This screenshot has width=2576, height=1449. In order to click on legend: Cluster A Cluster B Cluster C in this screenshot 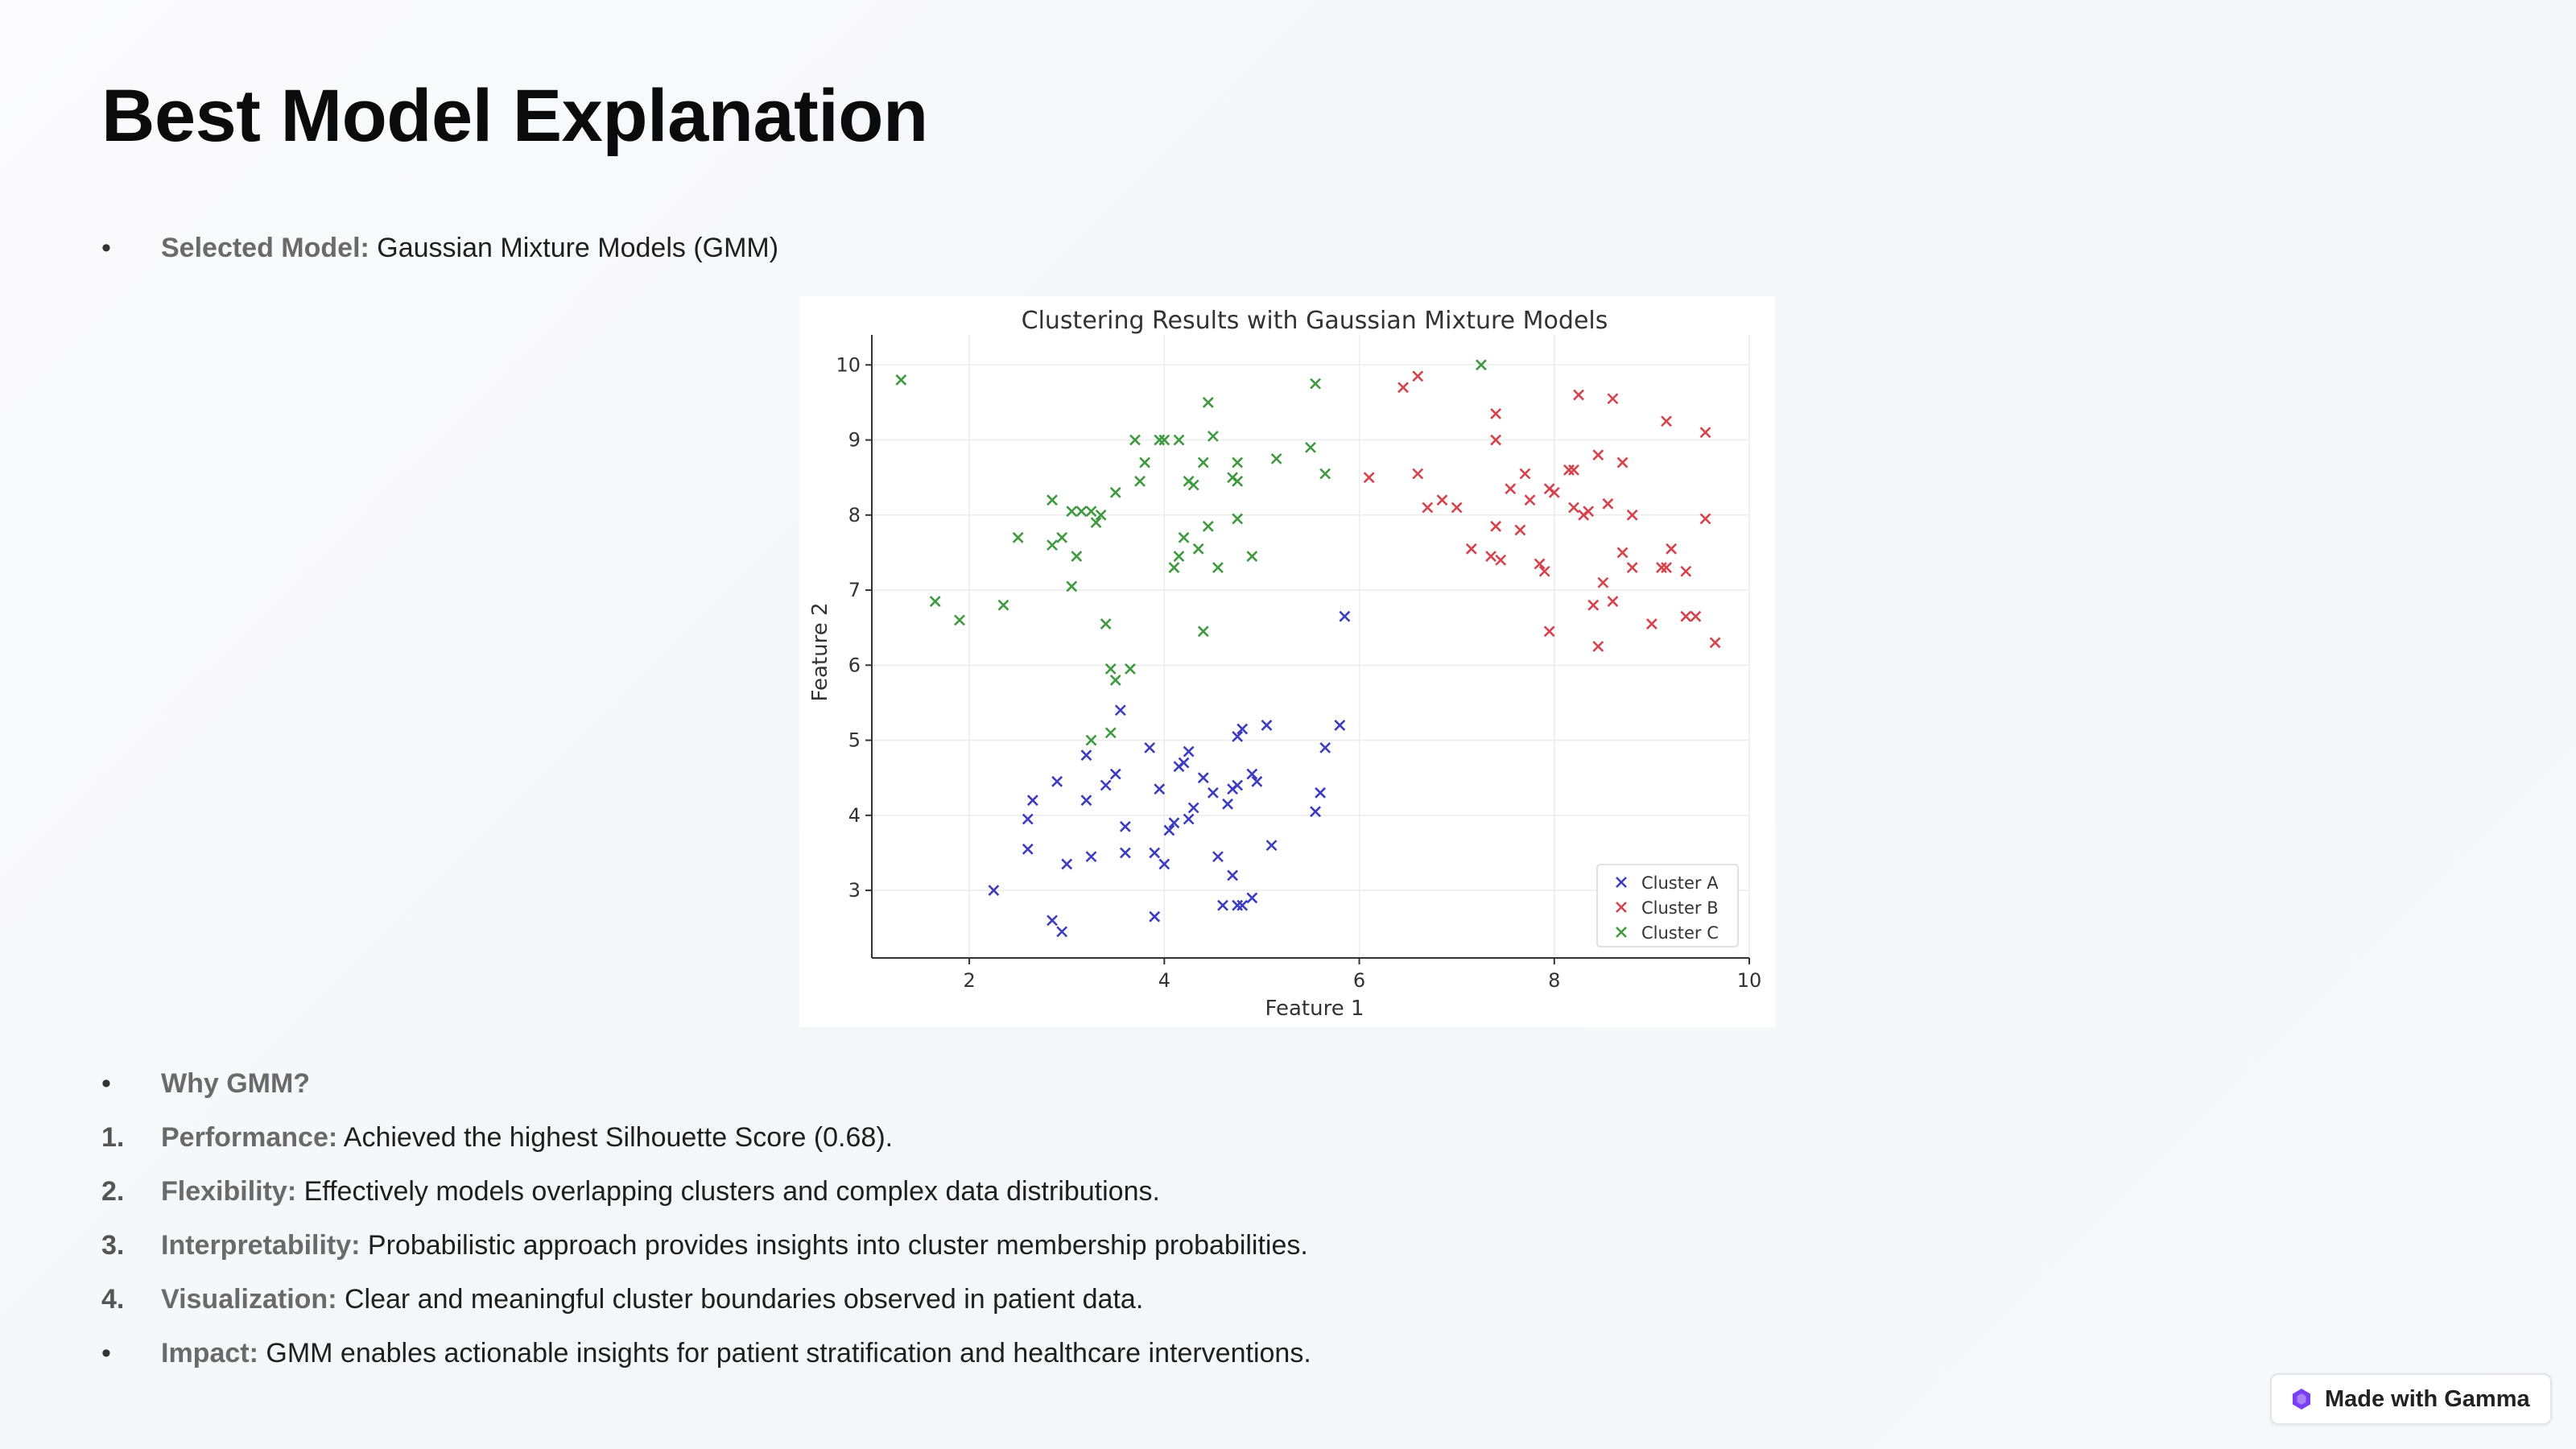, I will do `click(1667, 905)`.